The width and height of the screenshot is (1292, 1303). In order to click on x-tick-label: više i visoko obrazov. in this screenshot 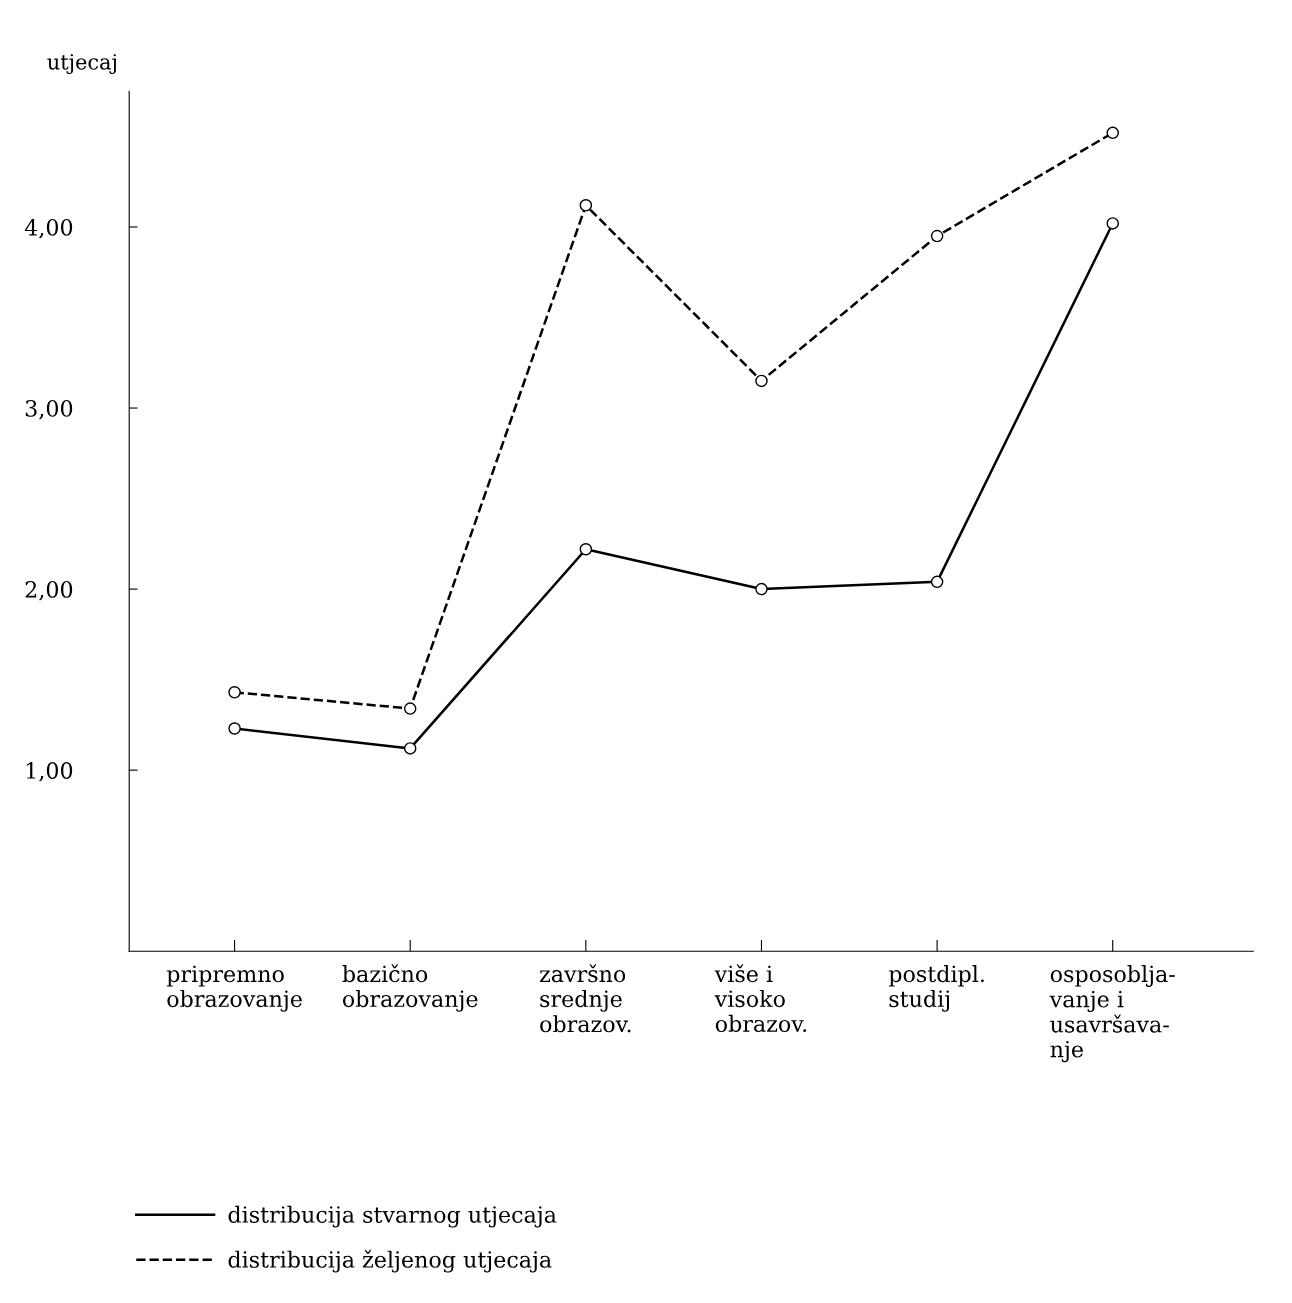, I will do `click(760, 998)`.